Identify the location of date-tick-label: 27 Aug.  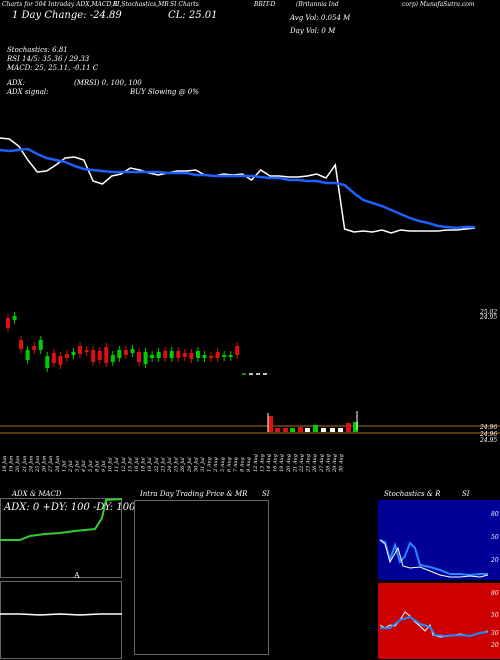
(322, 463).